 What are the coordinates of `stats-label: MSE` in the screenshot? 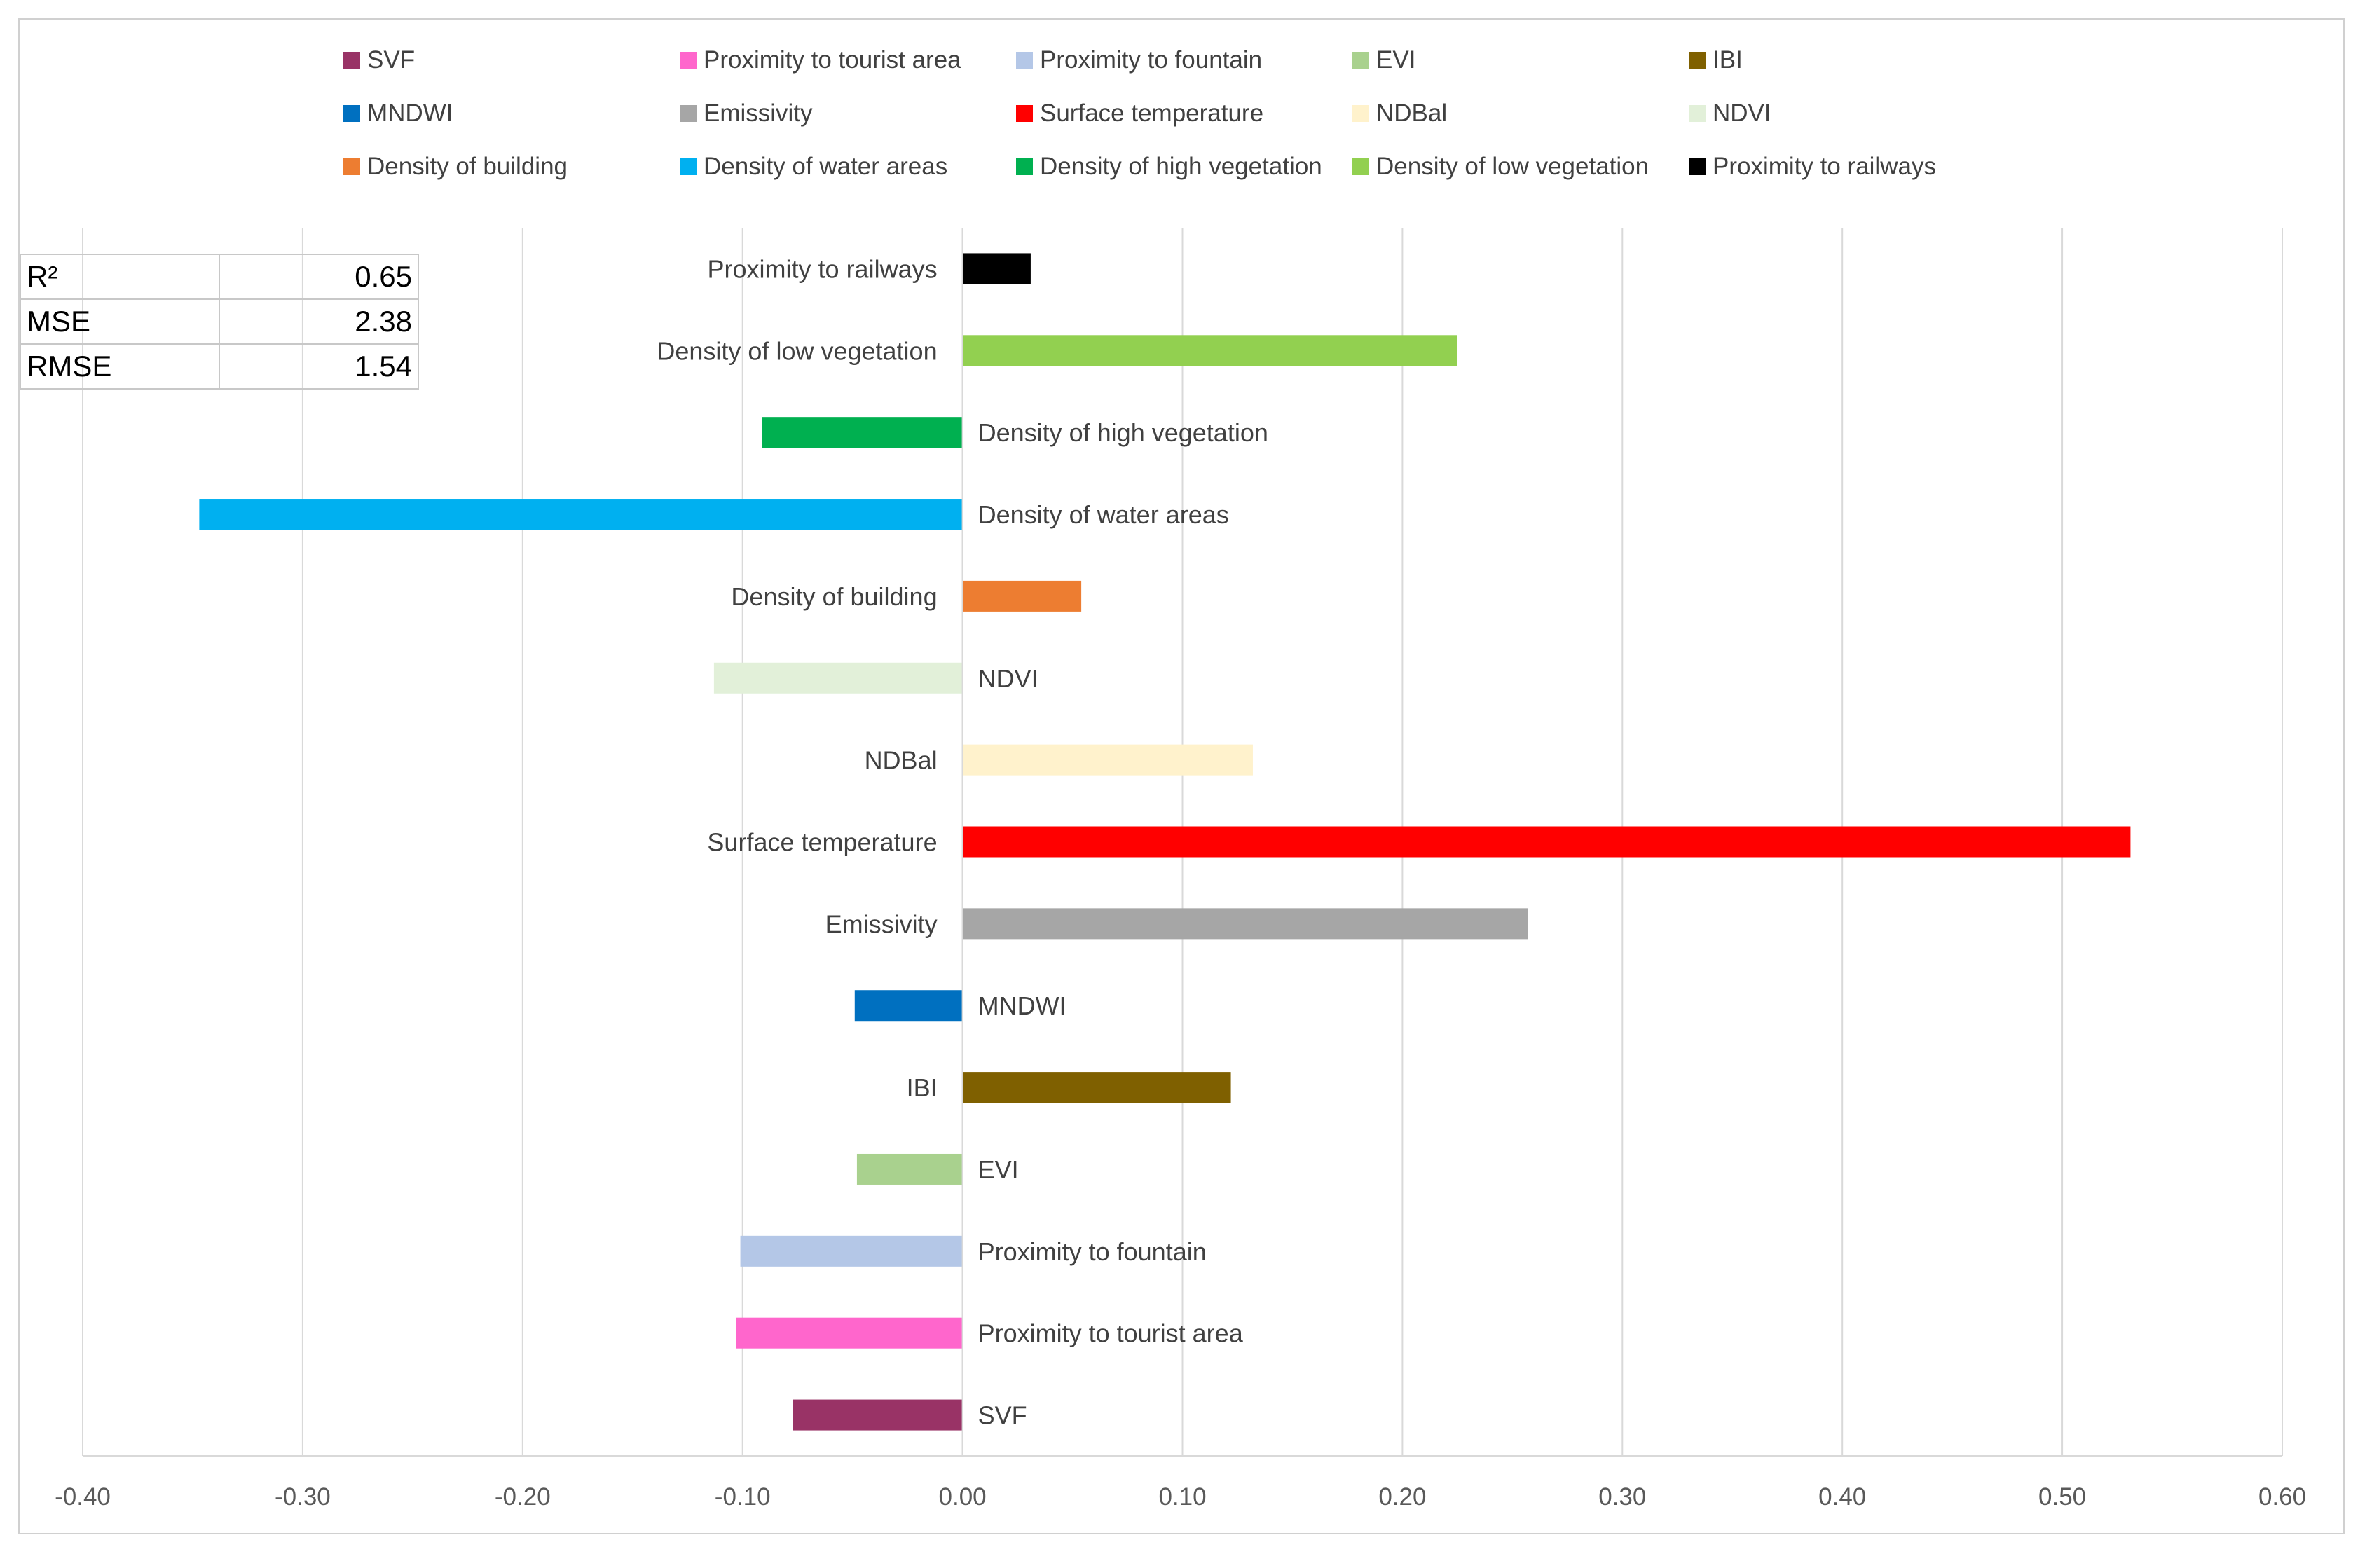 It's located at (120, 321).